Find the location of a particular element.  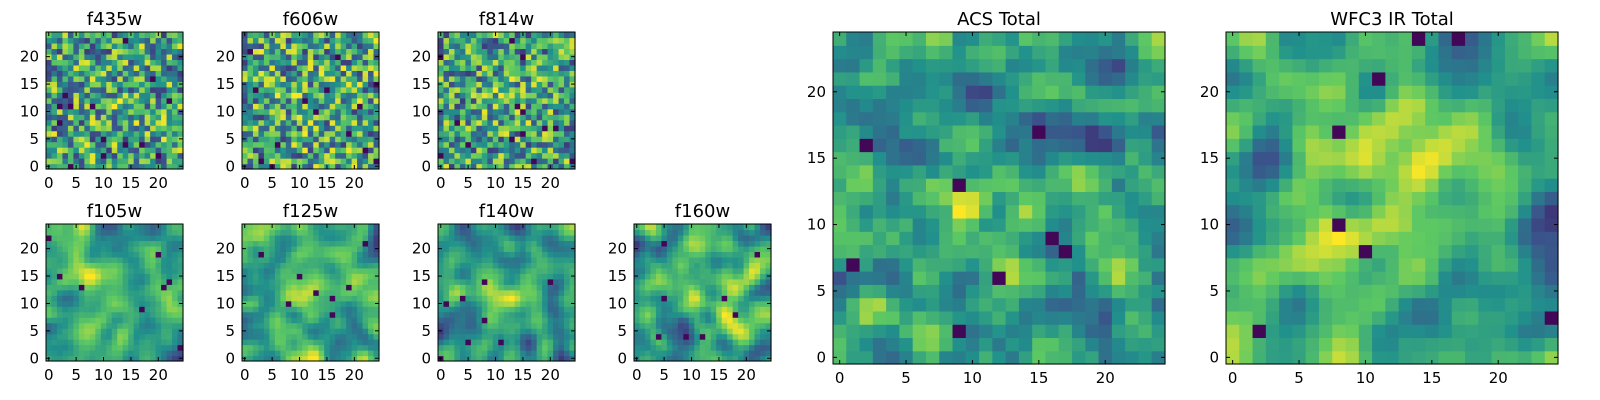

x-tick-label: 5 is located at coordinates (468, 183).